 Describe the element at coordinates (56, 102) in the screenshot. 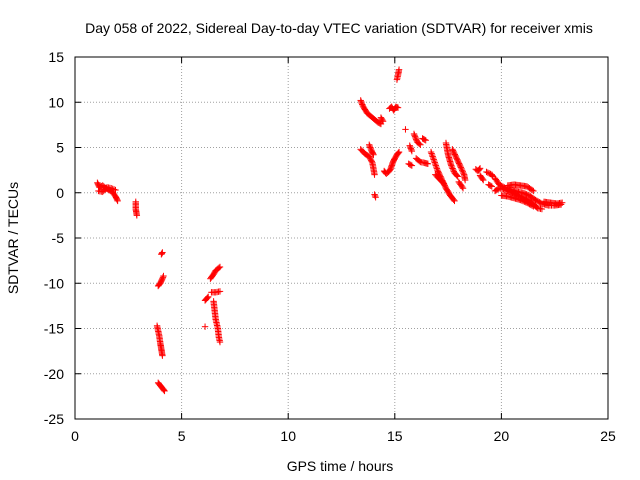

I see `y-tick-label: 10` at that location.